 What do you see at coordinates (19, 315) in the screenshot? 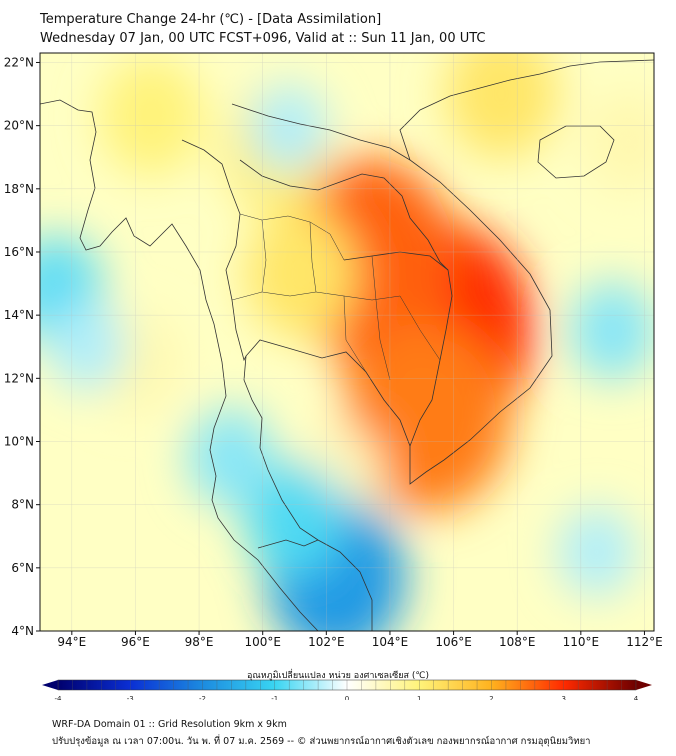
I see `lat-label: 14°N` at bounding box center [19, 315].